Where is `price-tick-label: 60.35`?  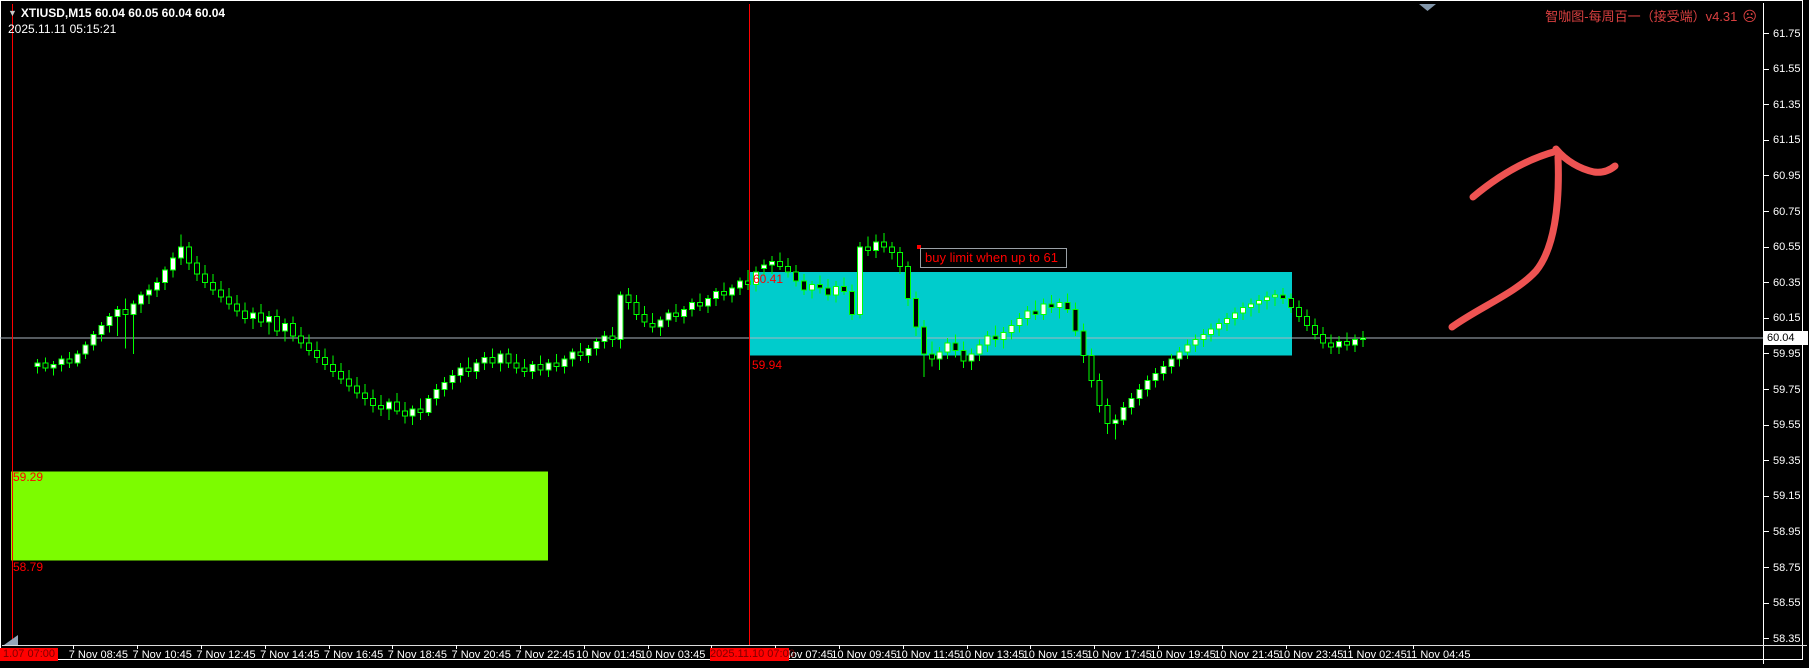
price-tick-label: 60.35 is located at coordinates (1787, 282).